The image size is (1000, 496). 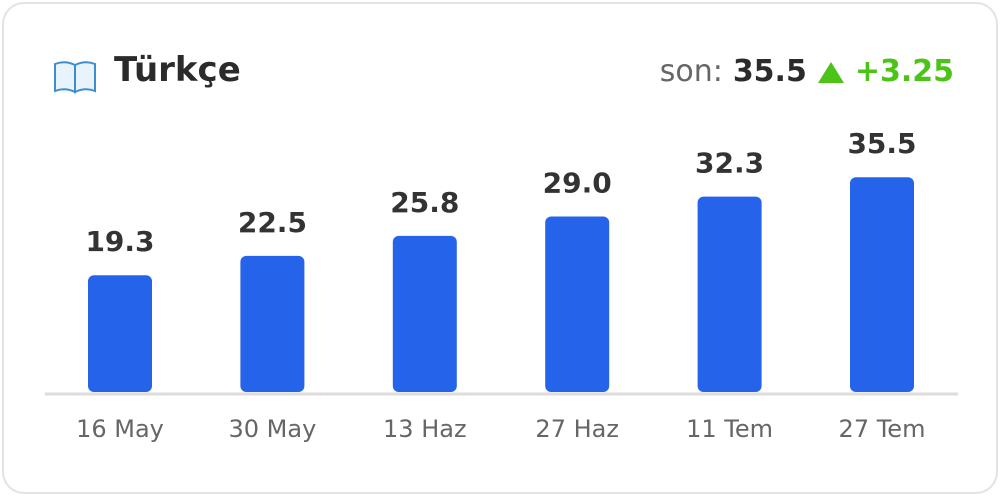 I want to click on value-label: 25.8, so click(x=424, y=202).